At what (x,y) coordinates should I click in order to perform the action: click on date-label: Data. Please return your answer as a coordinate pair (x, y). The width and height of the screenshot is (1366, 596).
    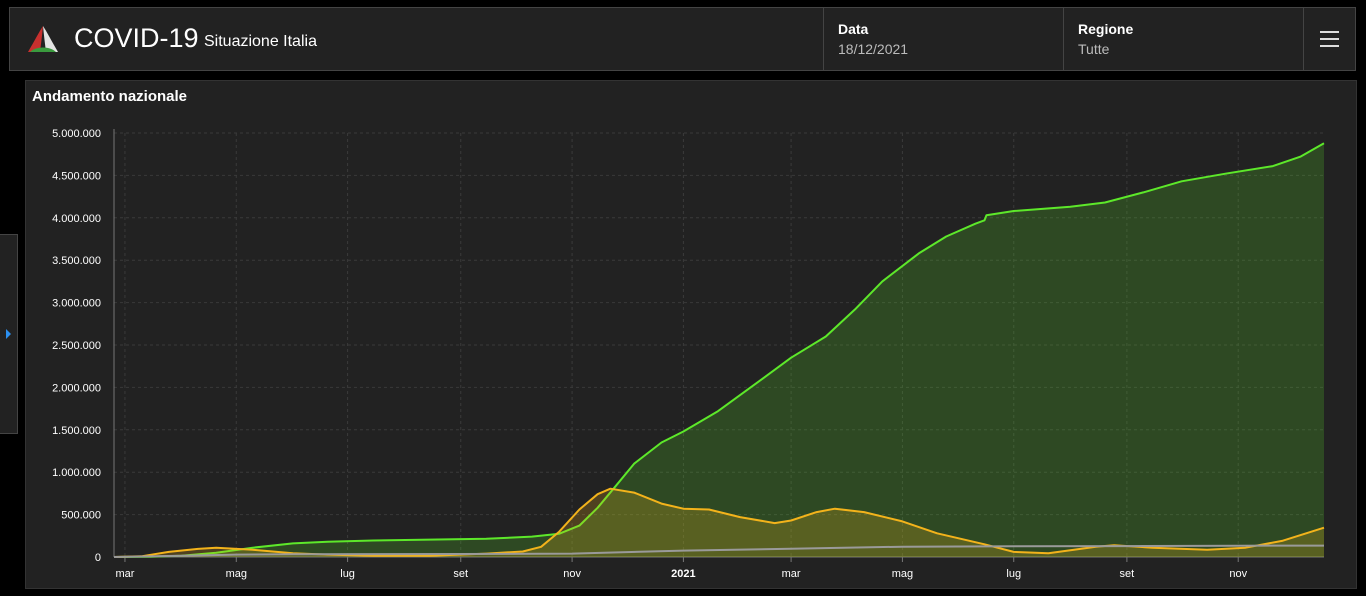
    Looking at the image, I should click on (853, 29).